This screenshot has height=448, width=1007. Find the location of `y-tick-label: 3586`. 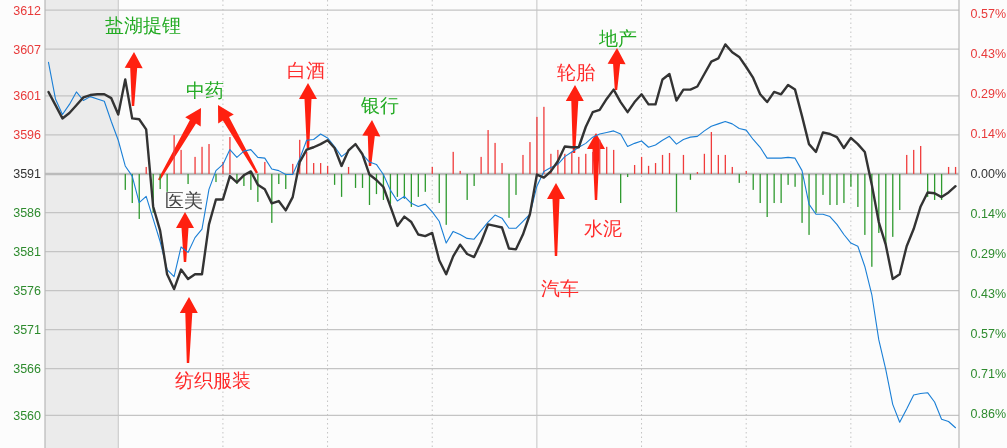

y-tick-label: 3586 is located at coordinates (27, 213).